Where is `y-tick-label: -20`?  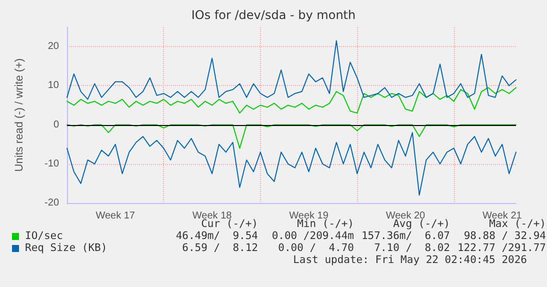 y-tick-label: -20 is located at coordinates (52, 203).